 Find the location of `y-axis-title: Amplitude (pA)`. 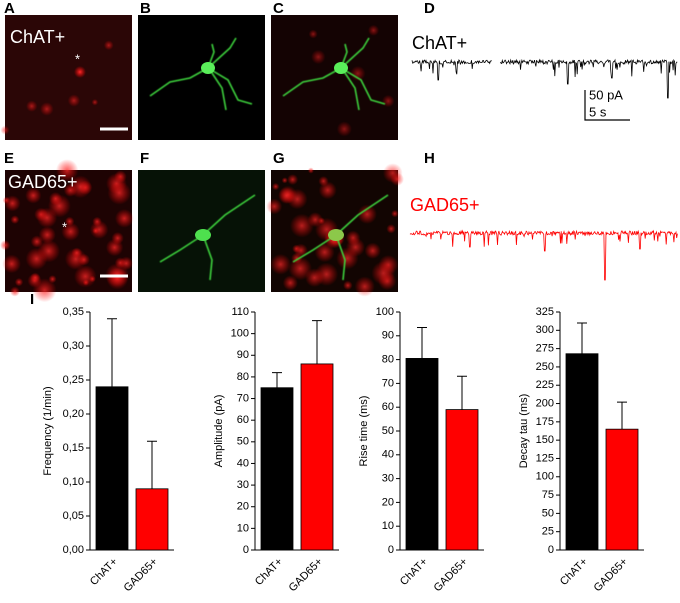

y-axis-title: Amplitude (pA) is located at coordinates (219, 431).